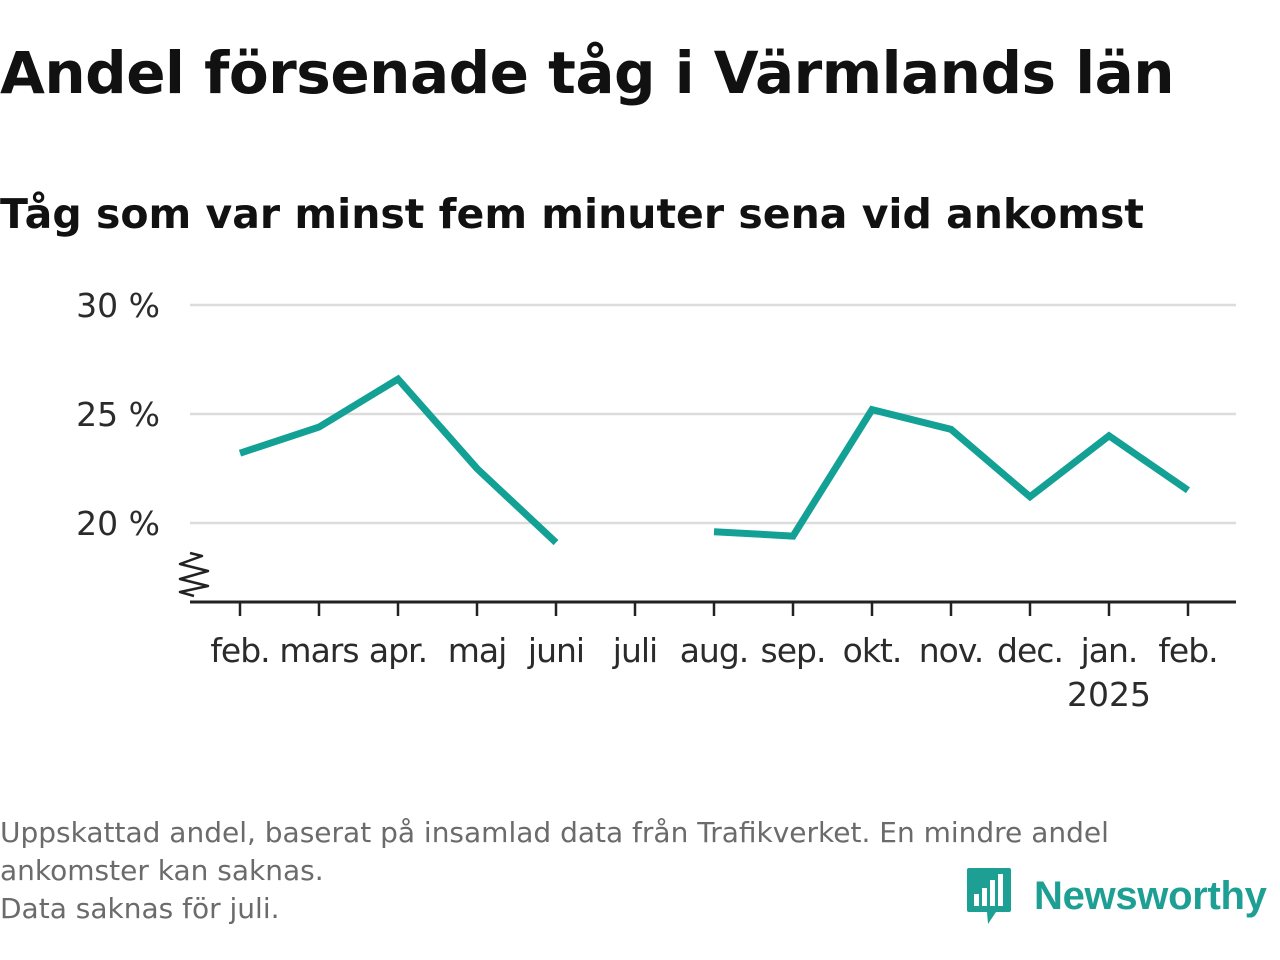  I want to click on y-tick-label: 25 %, so click(118, 414).